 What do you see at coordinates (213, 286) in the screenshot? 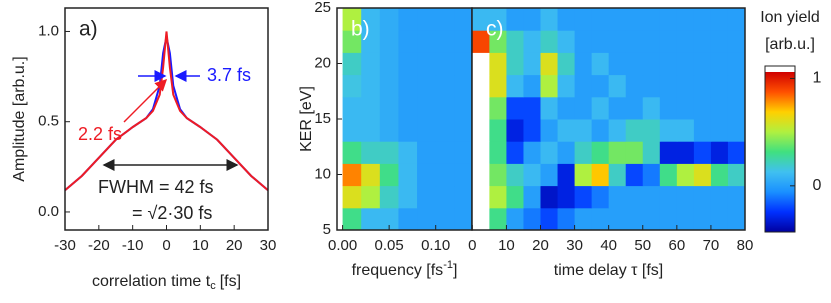
I see `x-axis-label-sub: c` at bounding box center [213, 286].